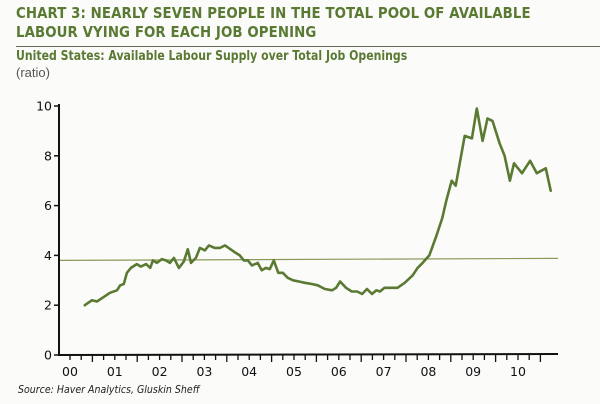 The image size is (600, 404). I want to click on x-tick-label: 01, so click(115, 371).